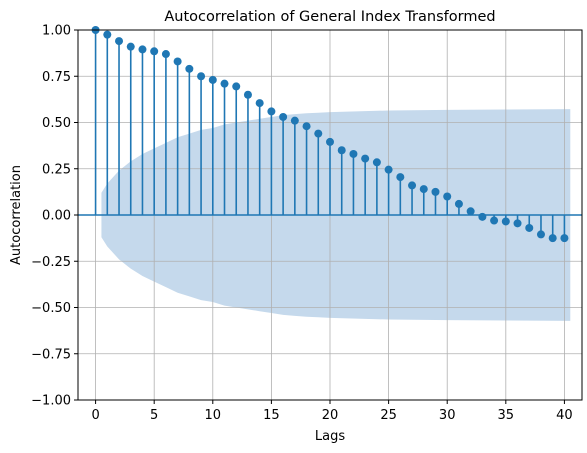 The image size is (587, 453). What do you see at coordinates (56, 123) in the screenshot?
I see `y-tick-label: 0.50` at bounding box center [56, 123].